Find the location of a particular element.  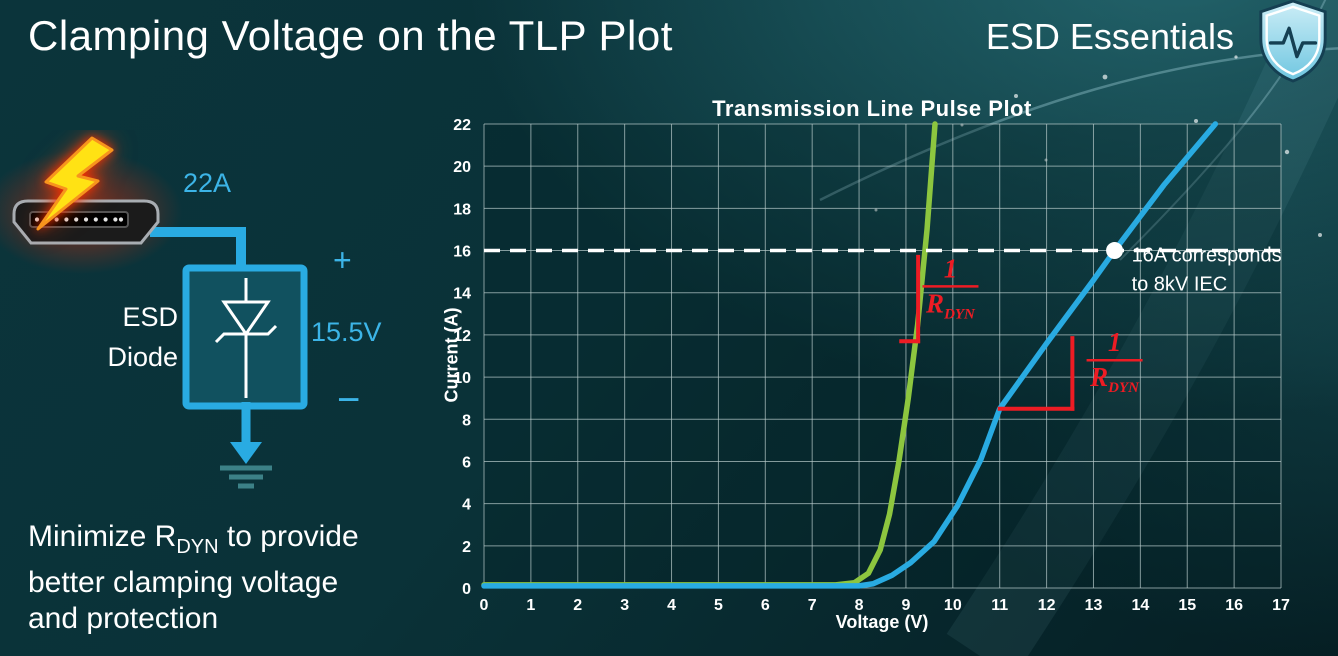

note-line2: better clamping voltage is located at coordinates (183, 582).